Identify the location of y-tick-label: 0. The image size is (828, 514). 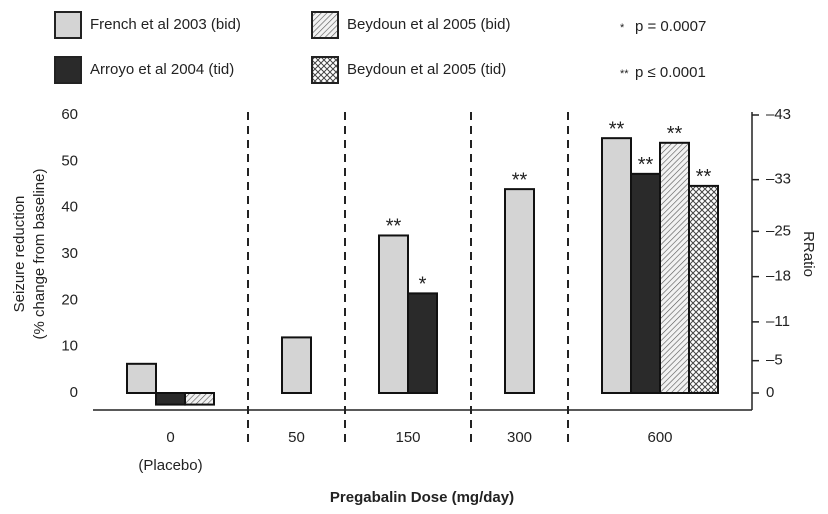
(74, 392).